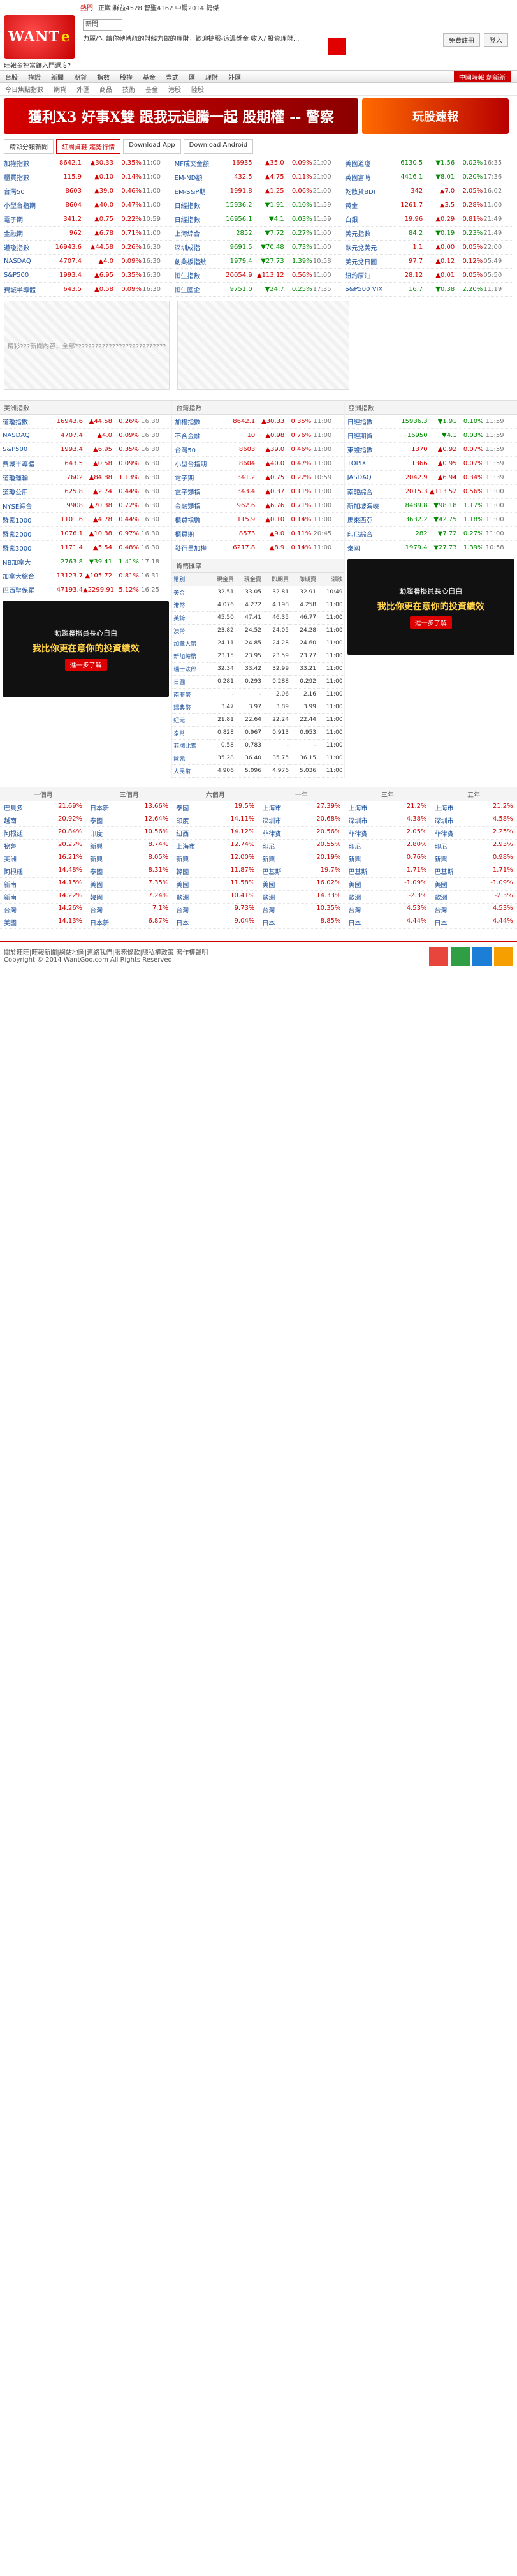 This screenshot has width=517, height=2576. Describe the element at coordinates (429, 177) in the screenshot. I see `quotes-right-row: 英國富時 4416.1 ▼8.01 0.20% 17:36` at that location.